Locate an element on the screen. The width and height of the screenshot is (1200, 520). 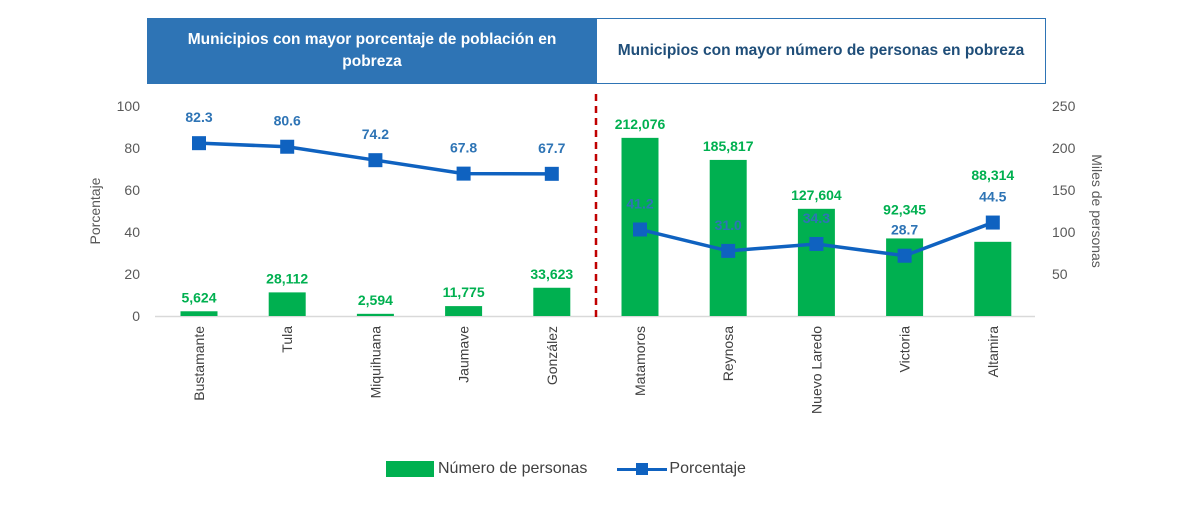
bar-data-label: 28,112 is located at coordinates (287, 278).